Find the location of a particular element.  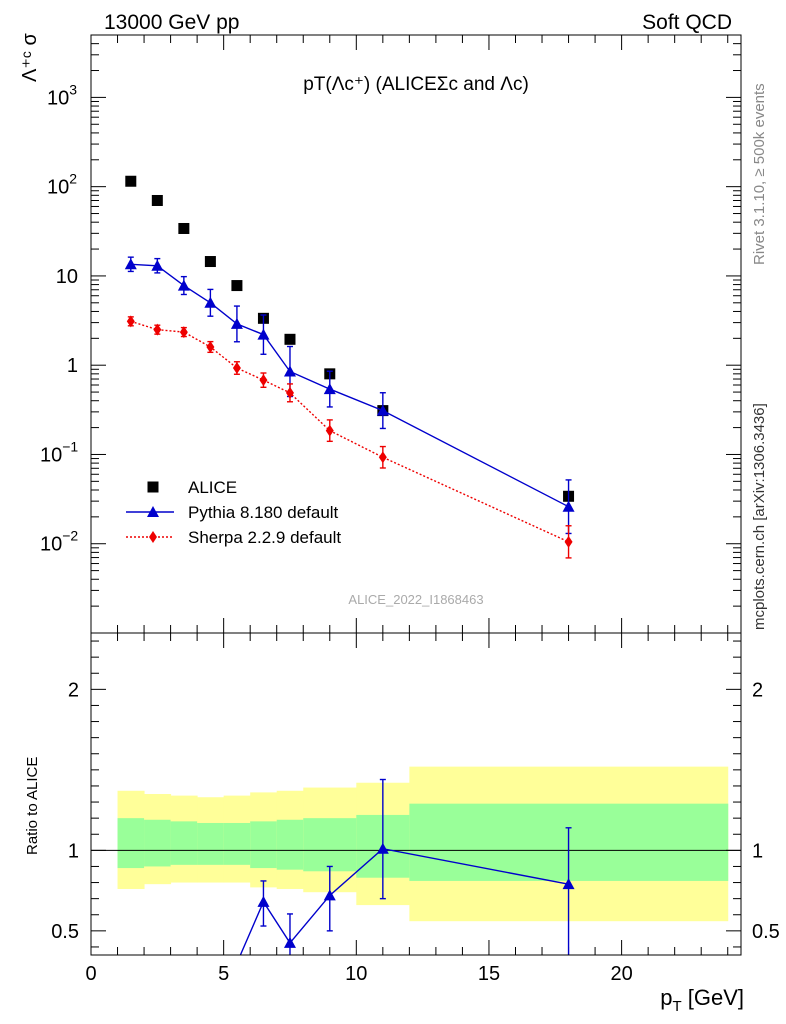

ratio-y-tick-label-right: 0.5 is located at coordinates (766, 932).